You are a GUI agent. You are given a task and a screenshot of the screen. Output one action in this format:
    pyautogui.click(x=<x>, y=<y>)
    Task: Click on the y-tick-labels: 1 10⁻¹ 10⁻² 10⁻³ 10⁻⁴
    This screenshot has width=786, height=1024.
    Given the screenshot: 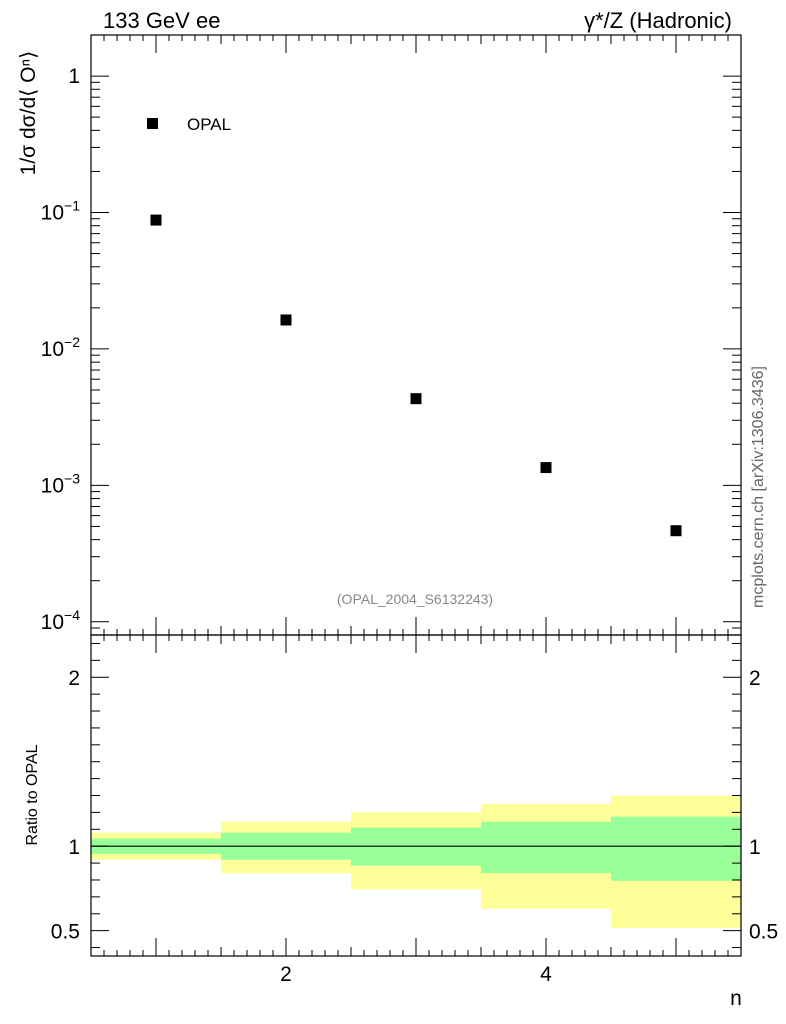 What is the action you would take?
    pyautogui.click(x=61, y=349)
    